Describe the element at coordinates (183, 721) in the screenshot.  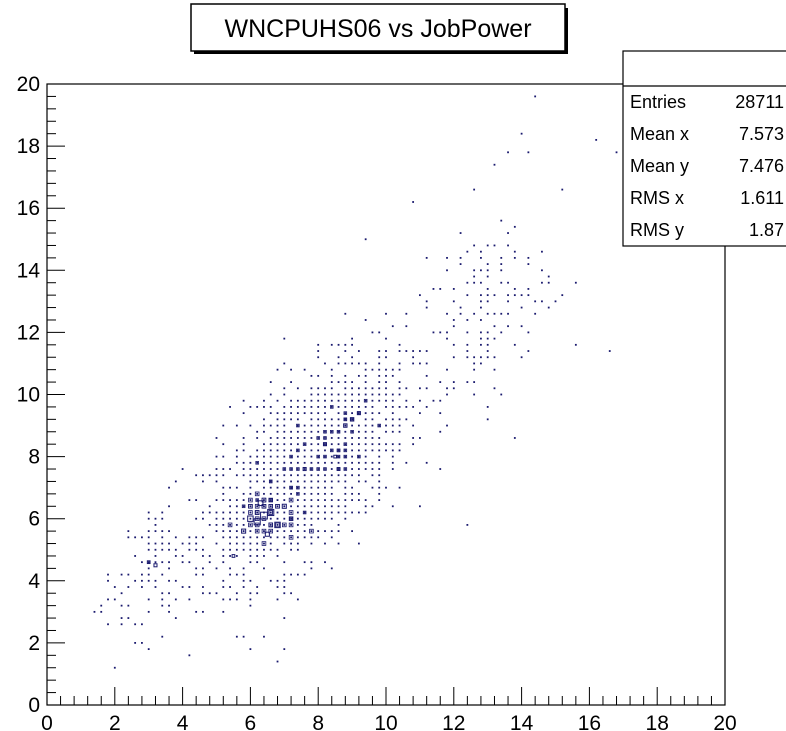
I see `x-tick-label: 4` at that location.